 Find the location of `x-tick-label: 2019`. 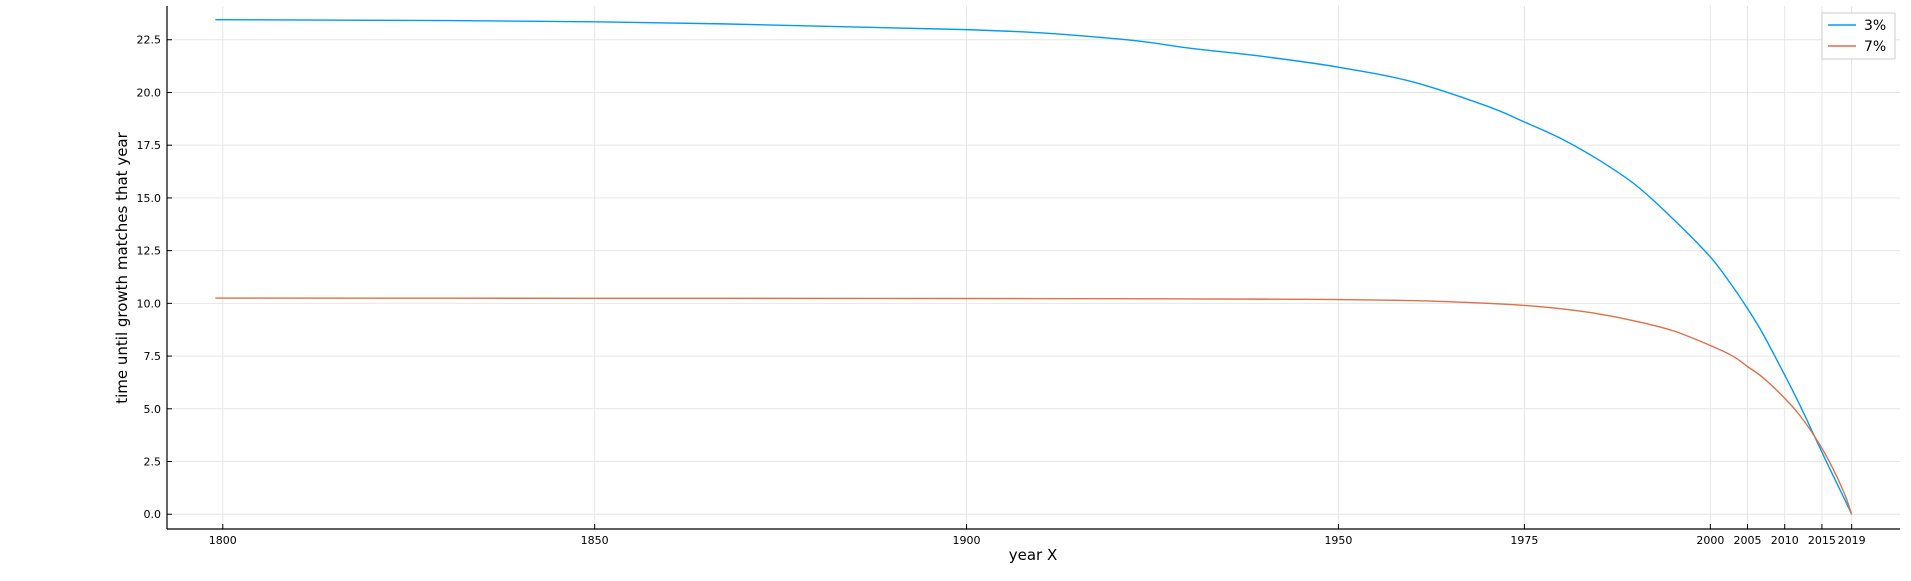

x-tick-label: 2019 is located at coordinates (1852, 540).